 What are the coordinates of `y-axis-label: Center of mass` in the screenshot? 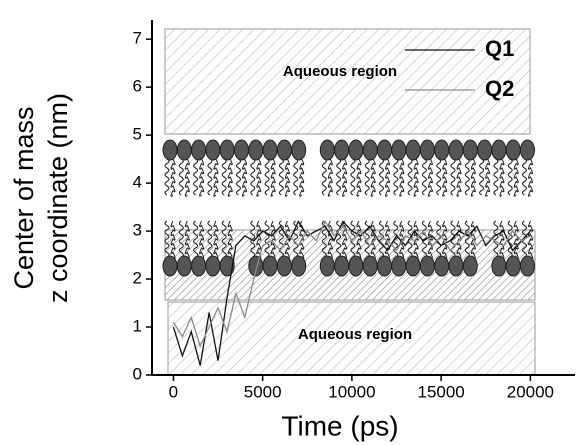 It's located at (24, 197).